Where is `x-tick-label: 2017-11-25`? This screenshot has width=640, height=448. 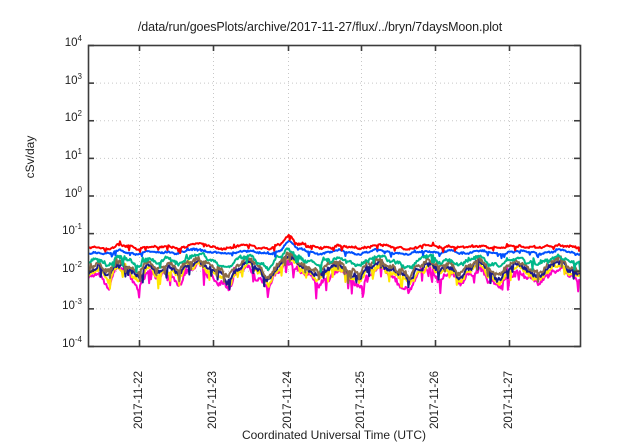 x-tick-label: 2017-11-25 is located at coordinates (361, 400).